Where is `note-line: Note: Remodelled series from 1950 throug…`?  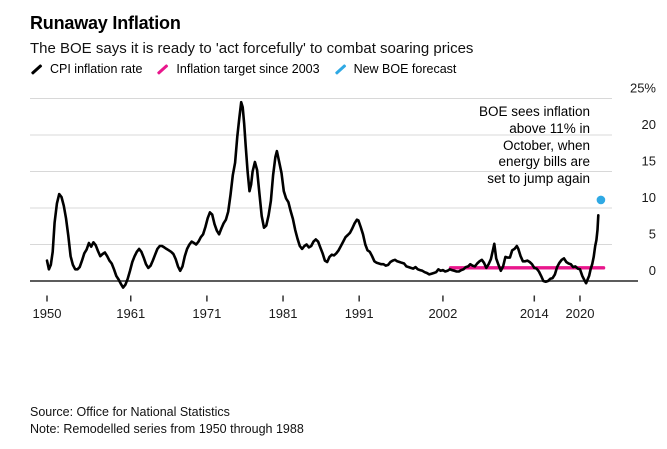 note-line: Note: Remodelled series from 1950 throug… is located at coordinates (167, 429).